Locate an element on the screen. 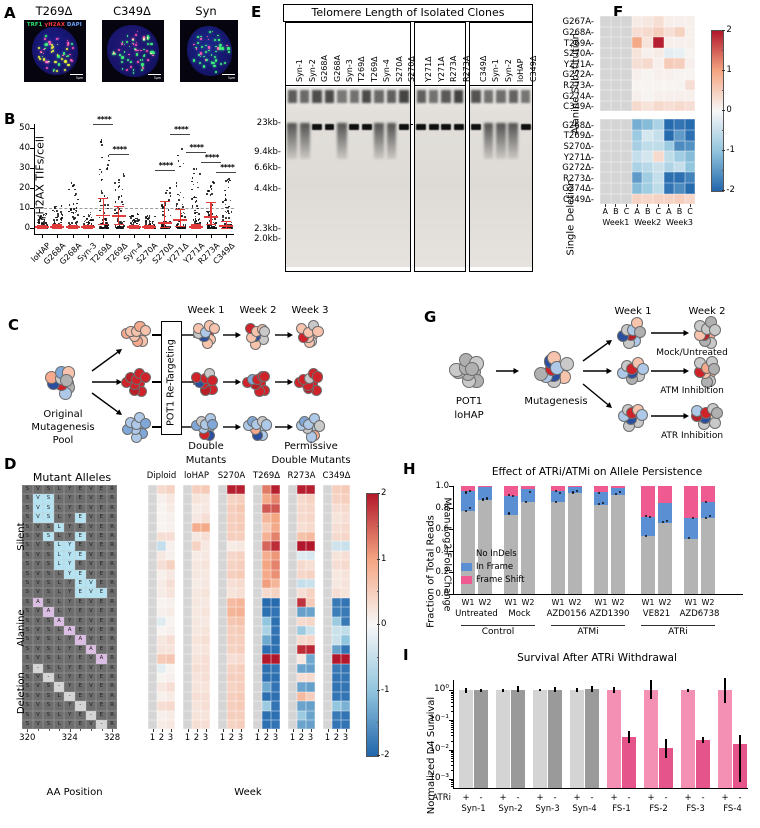 The width and height of the screenshot is (760, 828). sample-title-5: C349Δ is located at coordinates (336, 476).